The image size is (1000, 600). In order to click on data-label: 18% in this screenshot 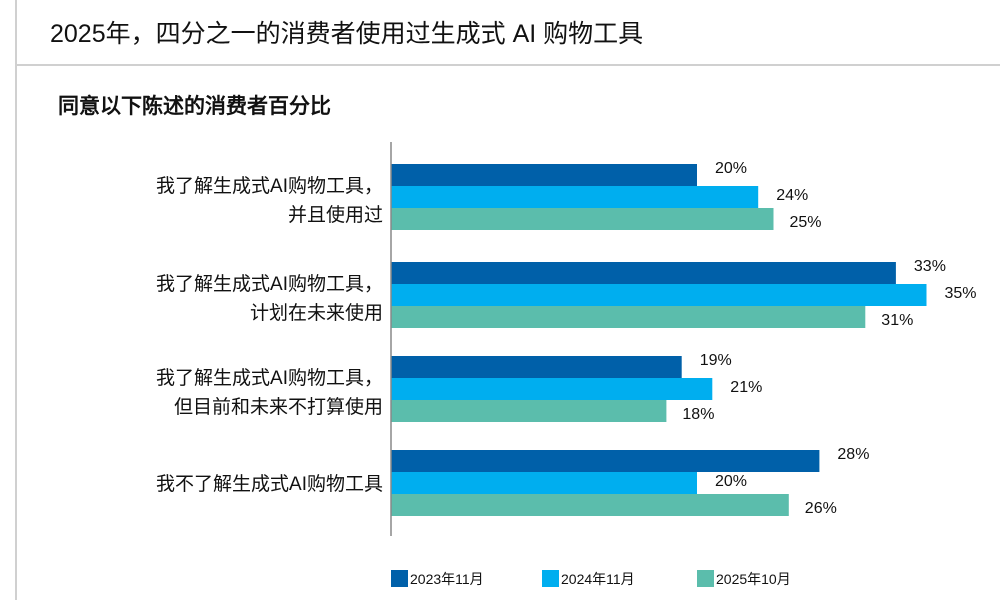, I will do `click(698, 414)`.